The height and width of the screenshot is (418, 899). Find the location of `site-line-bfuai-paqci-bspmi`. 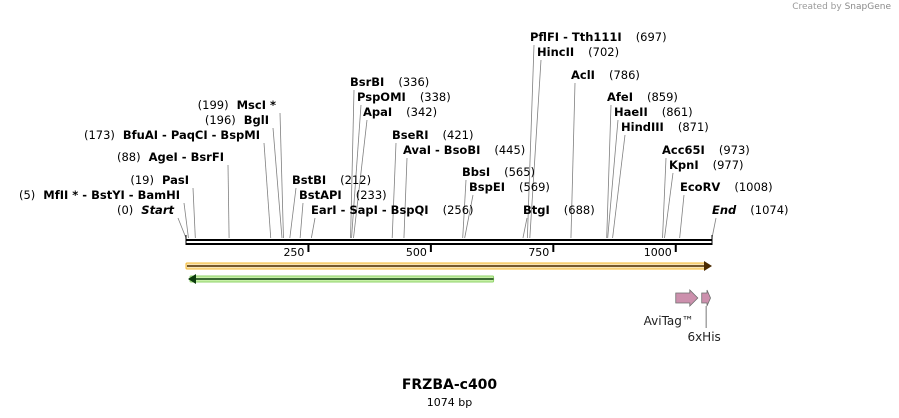

site-line-bfuai-paqci-bspmi is located at coordinates (267, 190).